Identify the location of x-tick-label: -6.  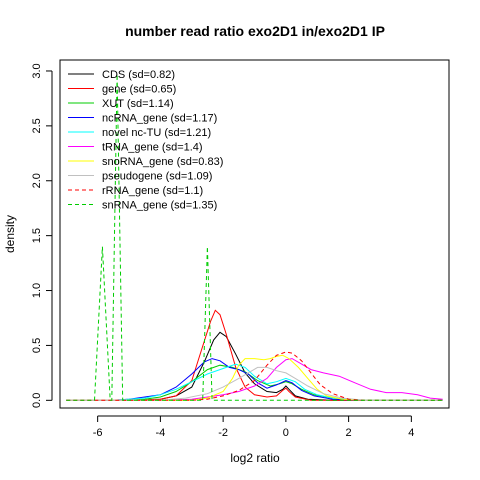
(98, 433).